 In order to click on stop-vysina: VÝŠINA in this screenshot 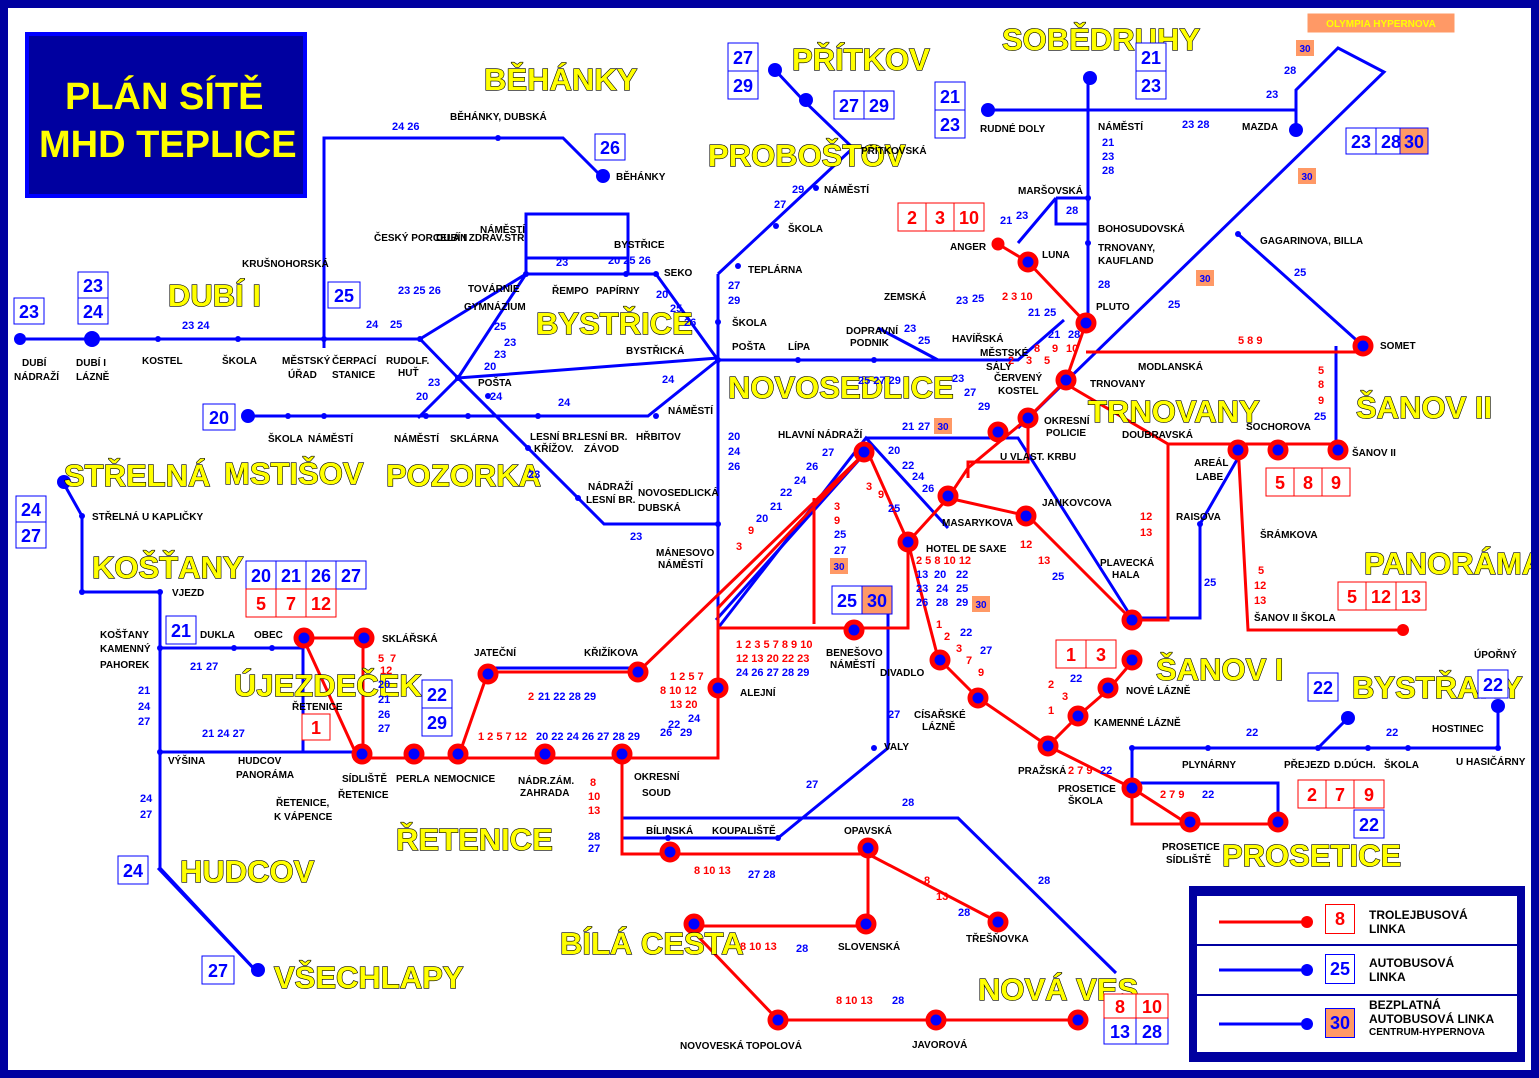, I will do `click(186, 760)`.